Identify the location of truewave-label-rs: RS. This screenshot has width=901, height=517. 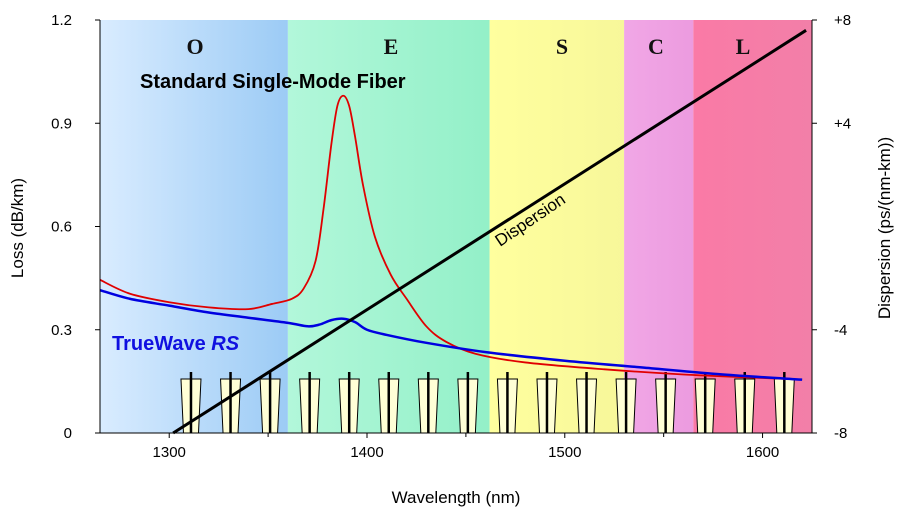
(225, 344).